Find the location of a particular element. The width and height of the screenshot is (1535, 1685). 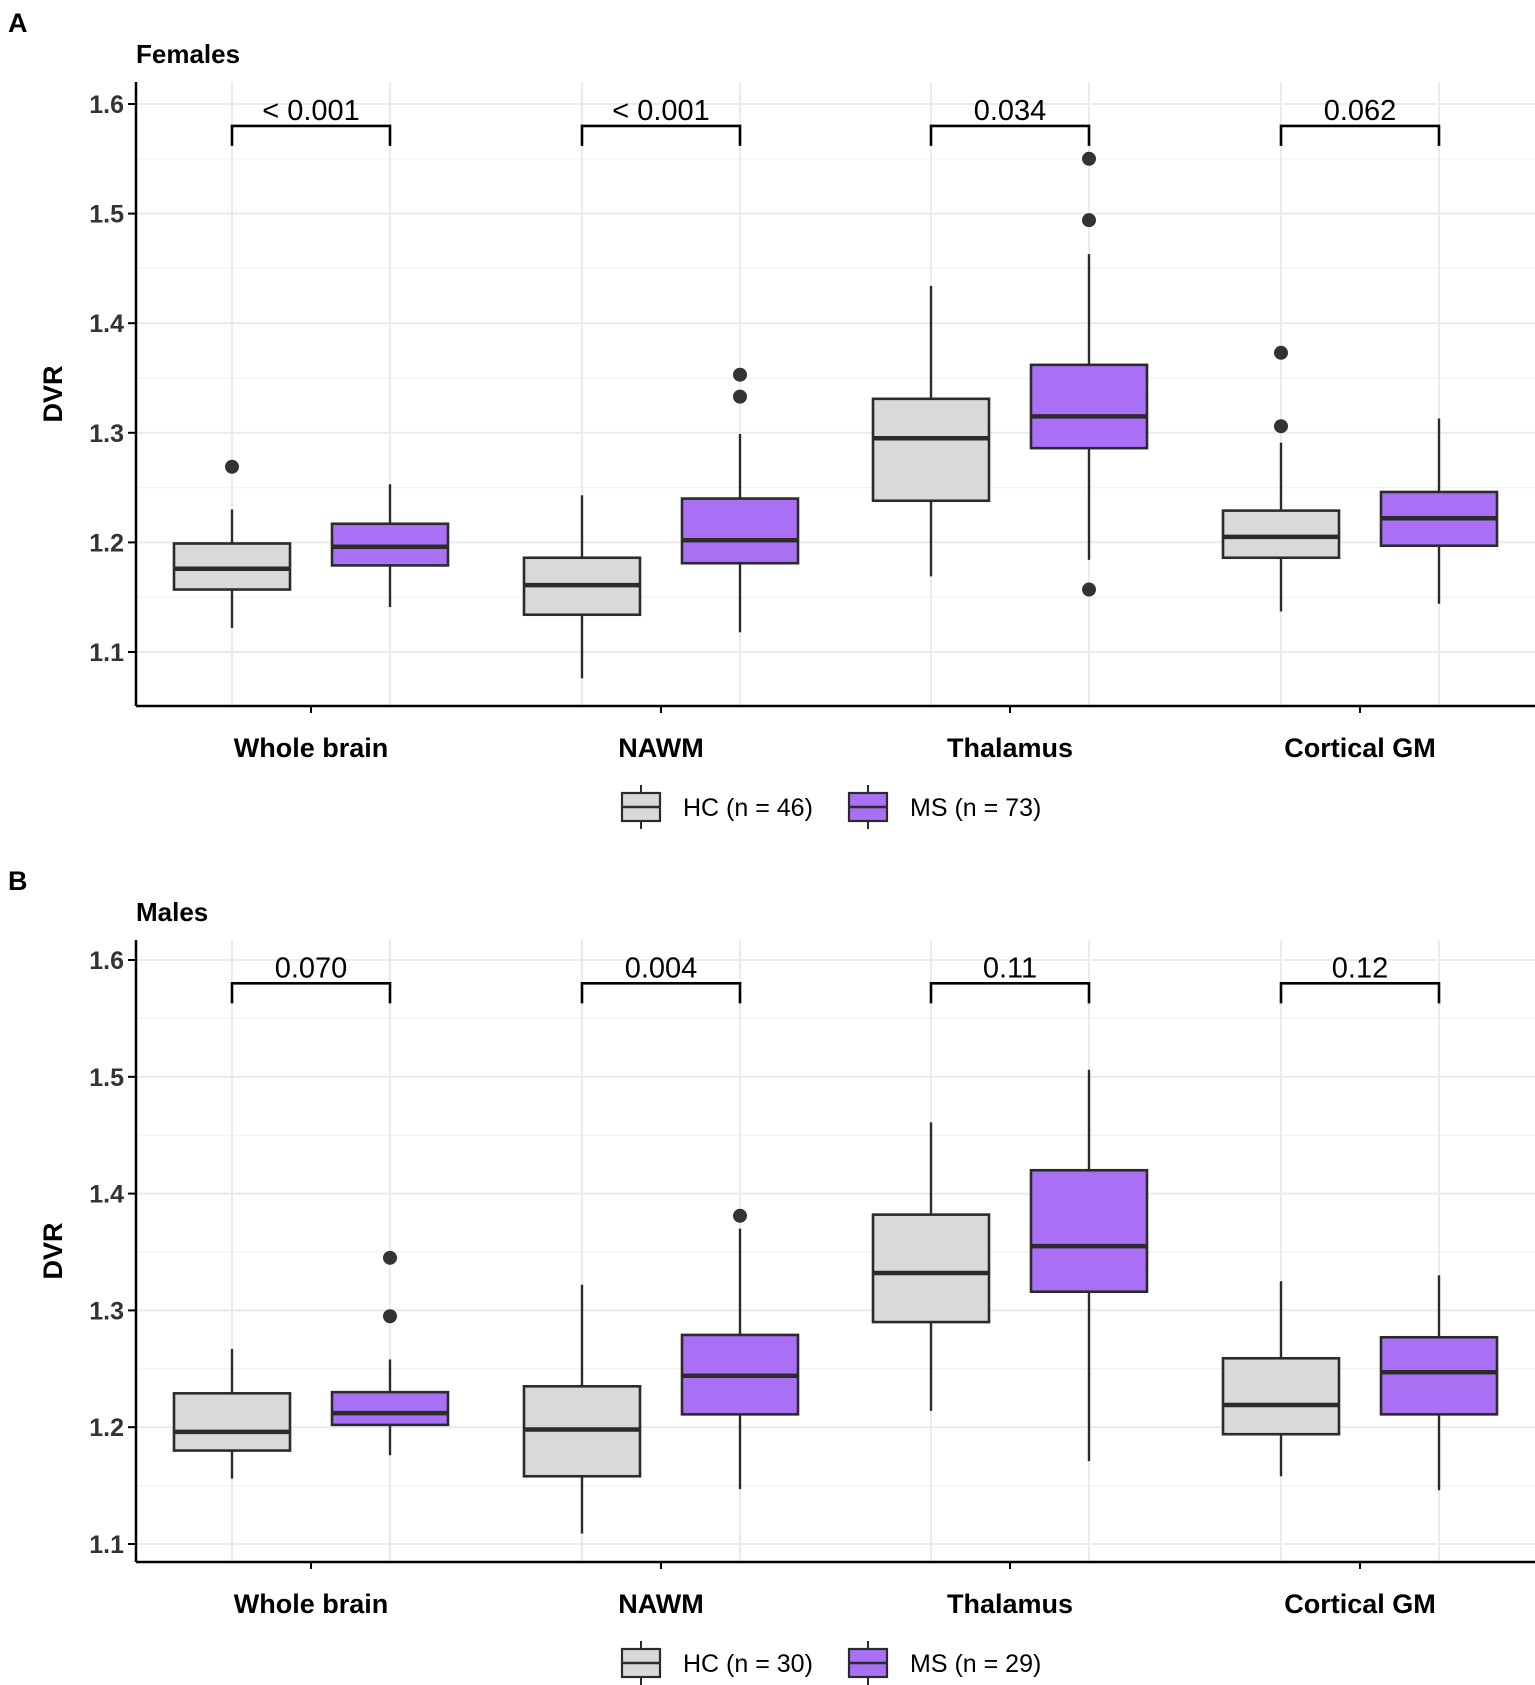

legend-label: MS (n = 73) is located at coordinates (975, 808).